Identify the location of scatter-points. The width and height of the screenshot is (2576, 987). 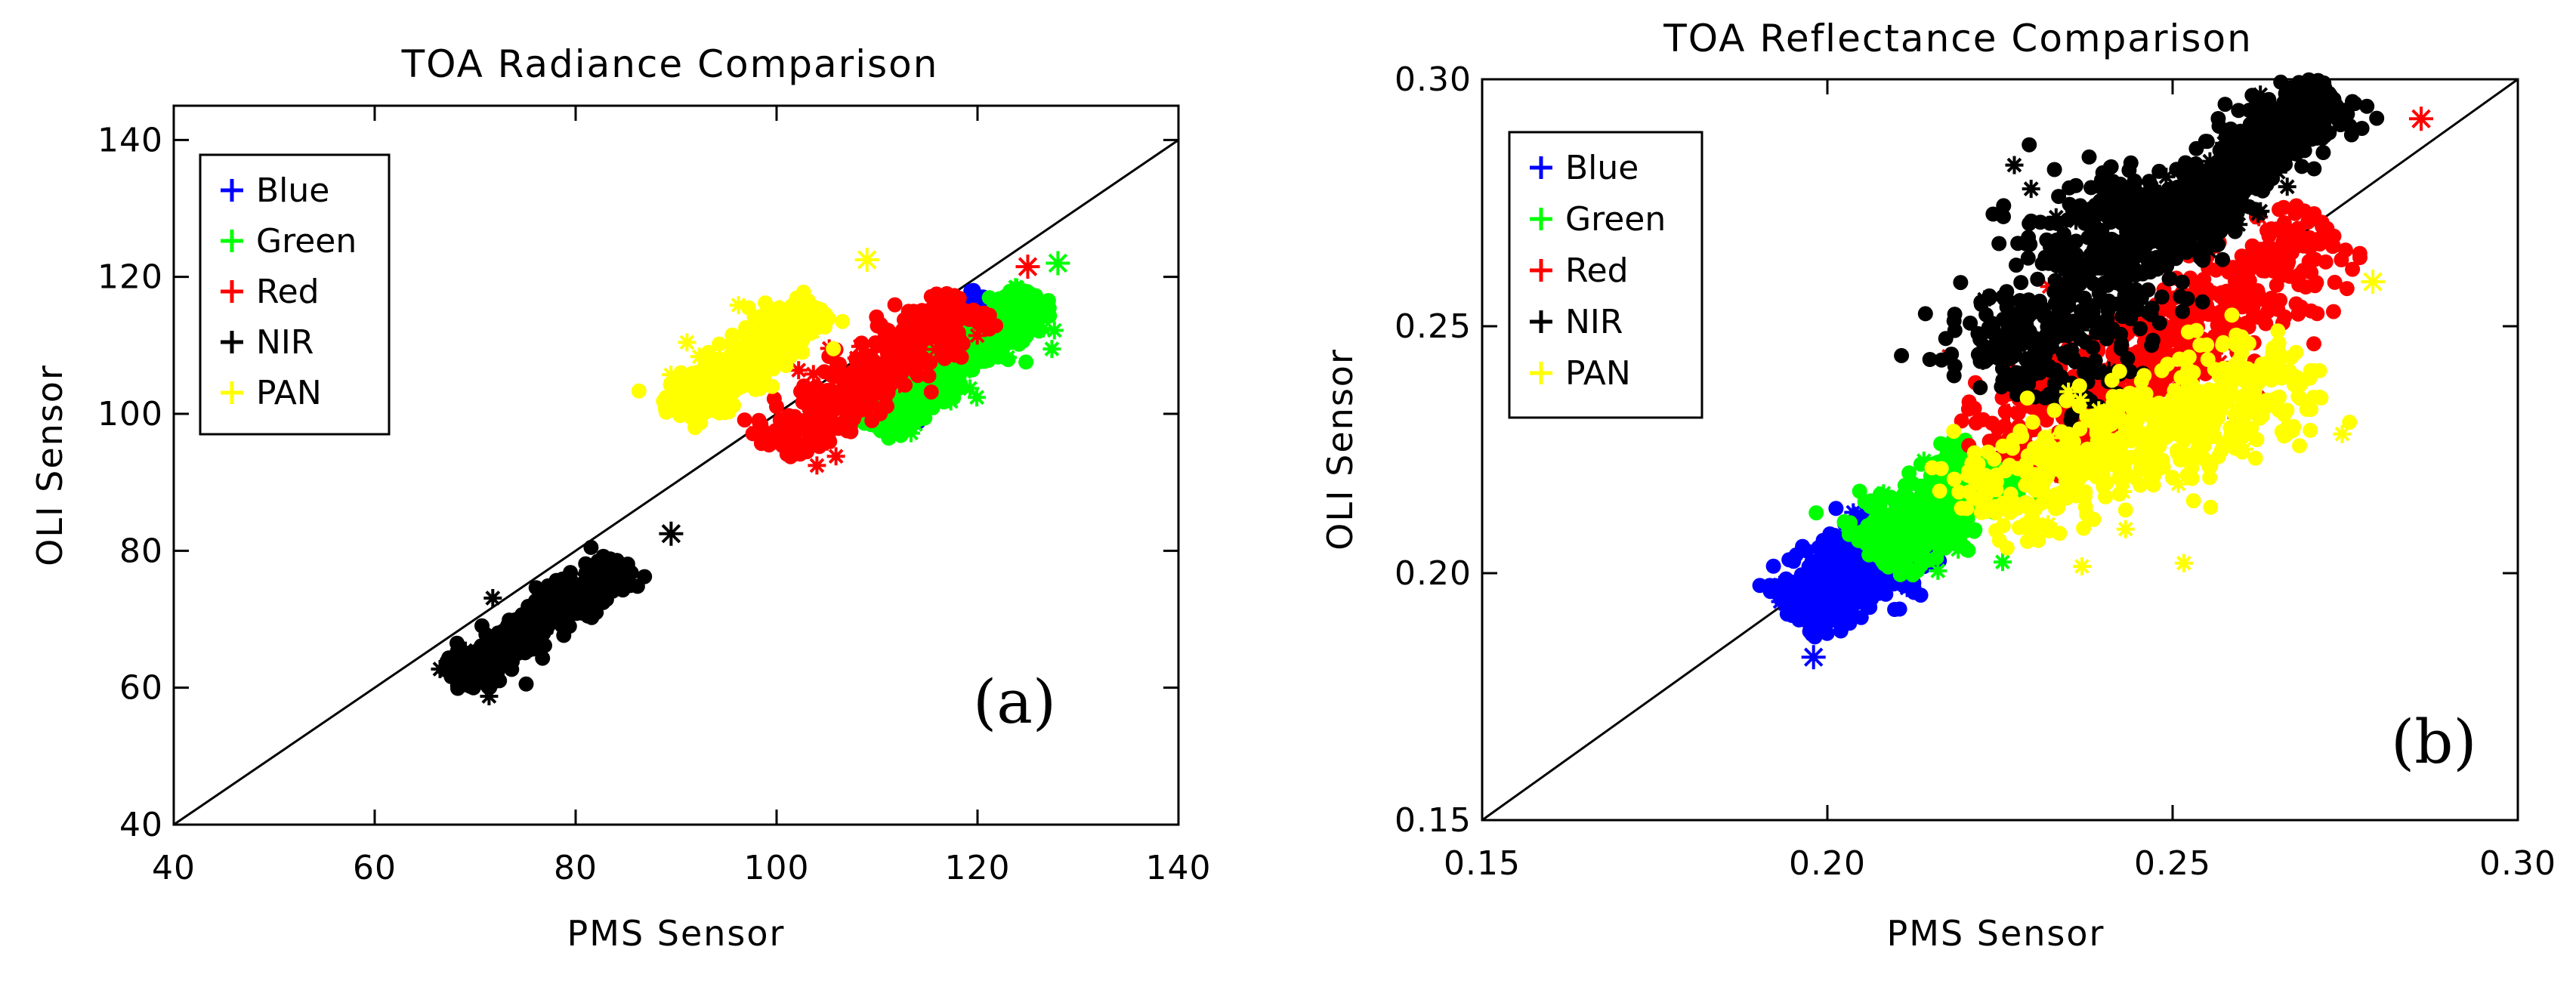
(750, 476).